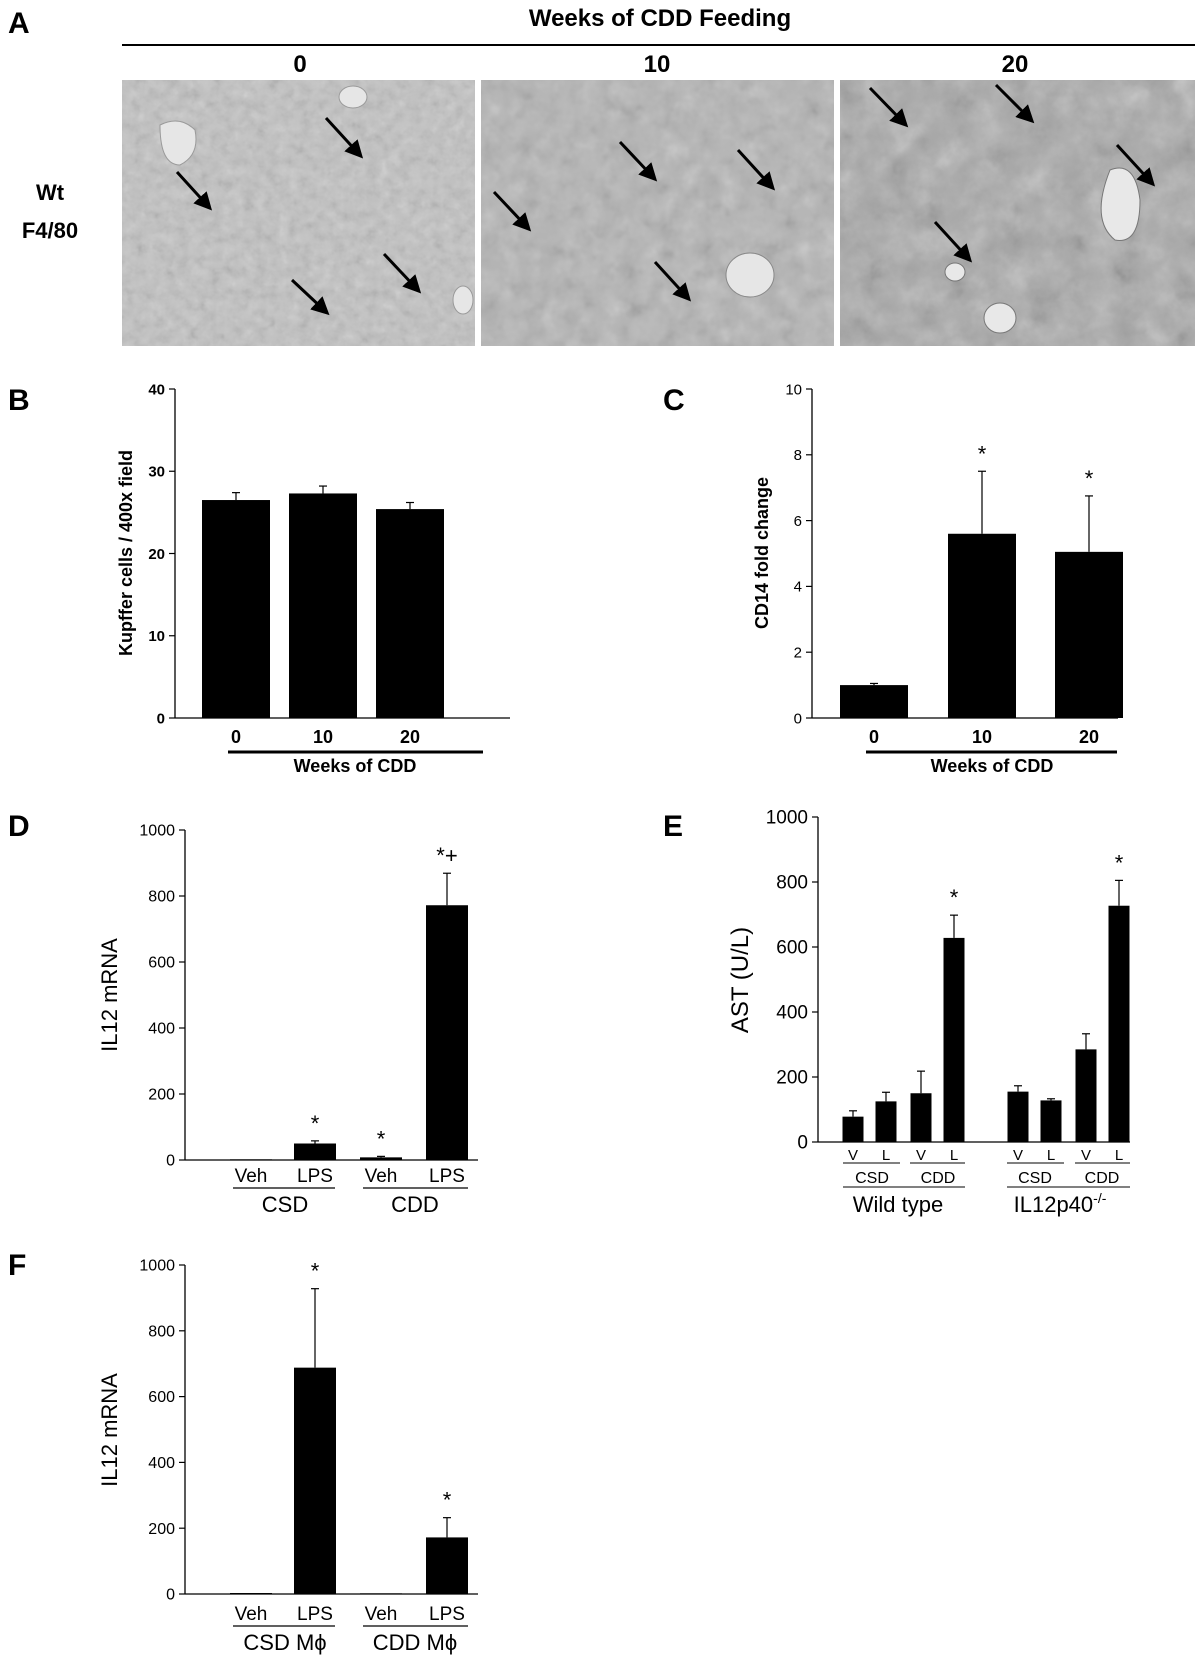 The height and width of the screenshot is (1659, 1200). What do you see at coordinates (415, 1204) in the screenshot?
I see `group-label: CDD` at bounding box center [415, 1204].